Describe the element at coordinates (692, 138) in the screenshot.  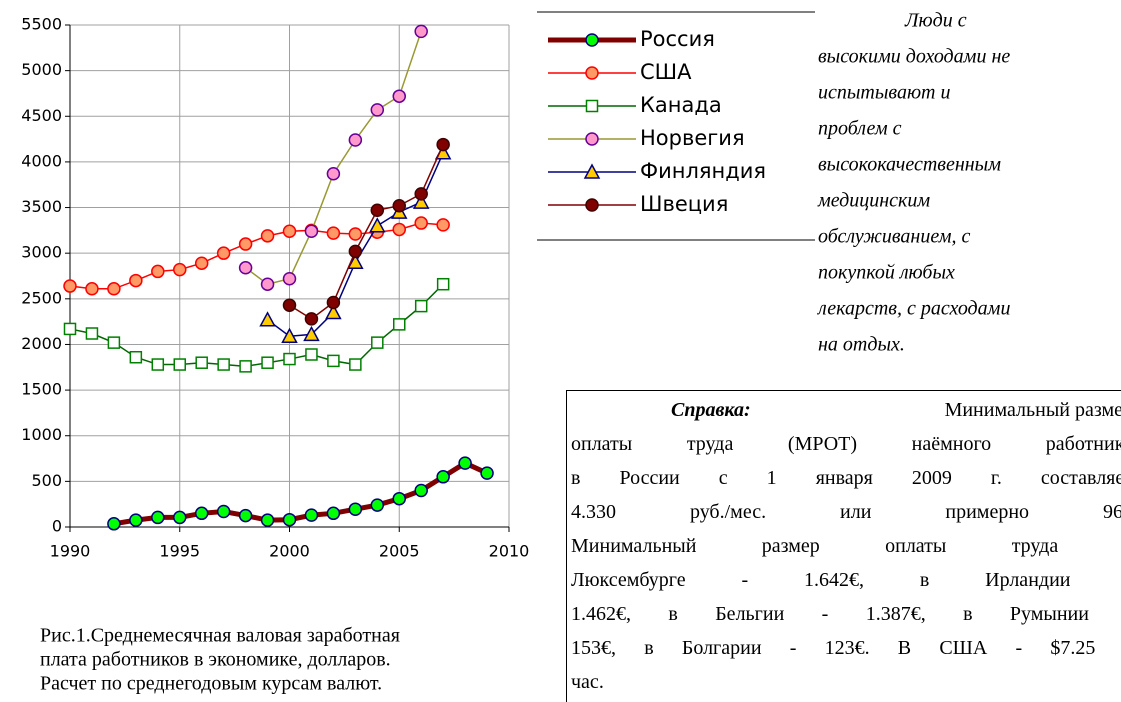
I see `legend-label: Норвегия` at that location.